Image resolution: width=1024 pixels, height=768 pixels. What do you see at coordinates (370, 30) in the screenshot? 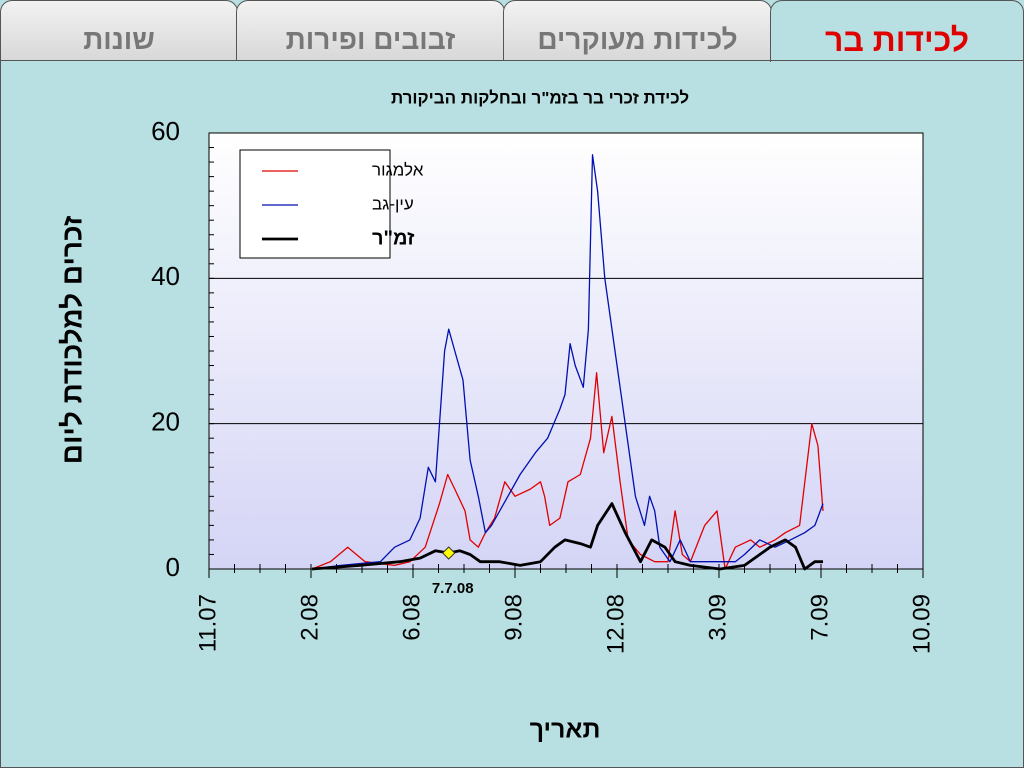
I see `tab: זבובים ופירות` at bounding box center [370, 30].